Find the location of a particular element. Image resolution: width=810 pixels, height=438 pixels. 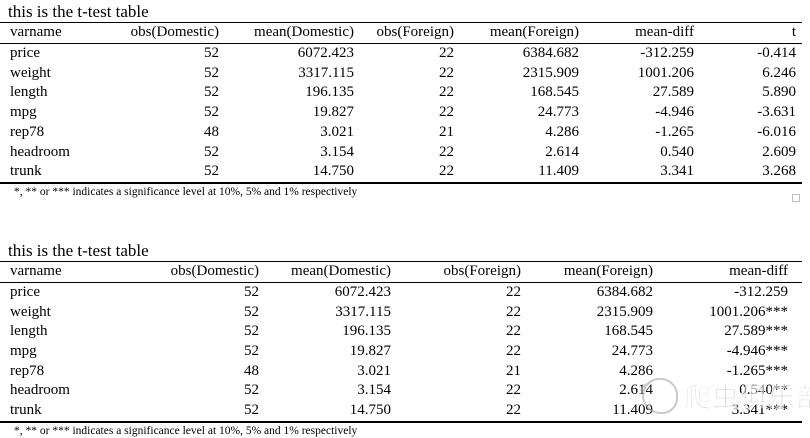

table-row: mpg 52 19.827 22 24.773 -4.946 -3.631 is located at coordinates (401, 113).